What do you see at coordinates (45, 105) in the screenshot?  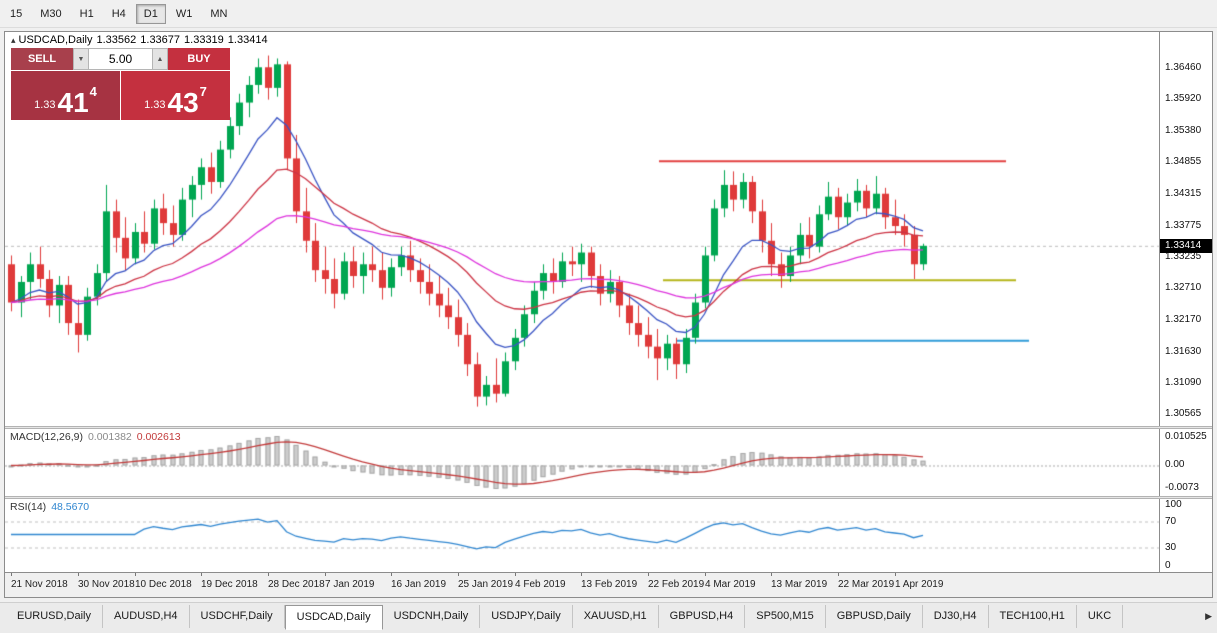 I see `sell-price-prefix: 1.33` at bounding box center [45, 105].